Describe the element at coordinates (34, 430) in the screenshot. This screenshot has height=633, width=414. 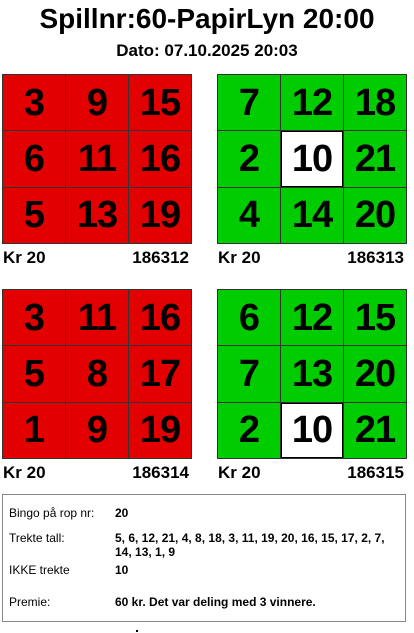
I see `bingo-cell: 1` at that location.